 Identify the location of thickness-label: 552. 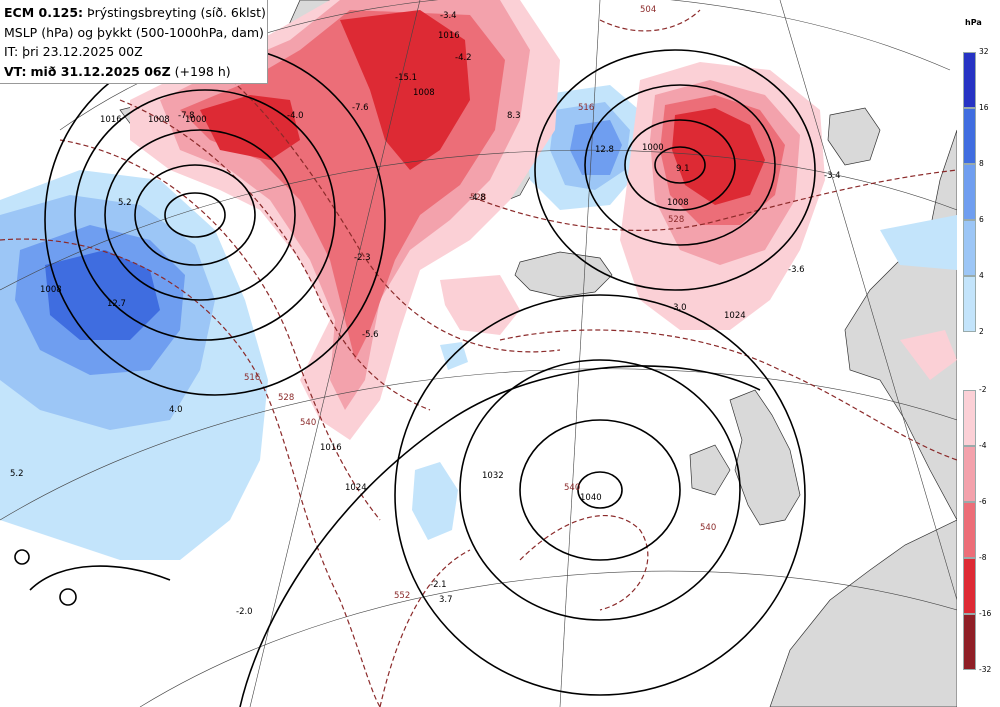
(402, 596).